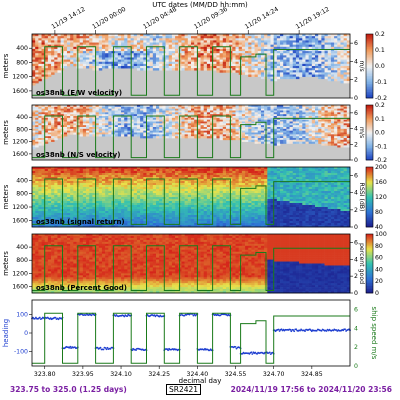 This screenshot has width=400, height=400. Describe the element at coordinates (379, 246) in the screenshot. I see `colorbar-tick-label: 80` at that location.